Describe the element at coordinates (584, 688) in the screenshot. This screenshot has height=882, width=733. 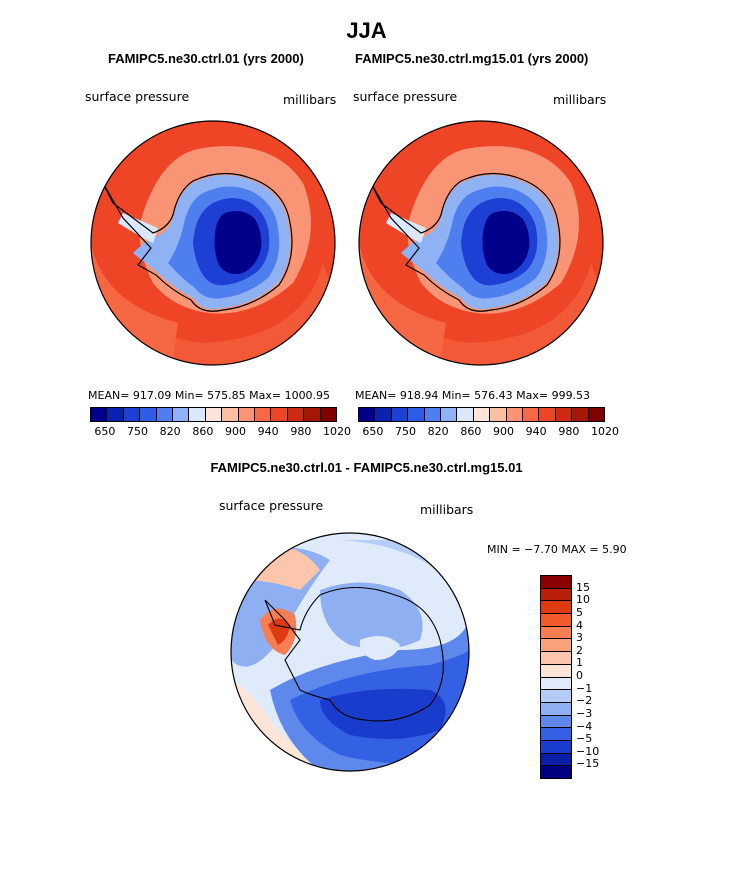
I see `colorbar-tick-label: −1` at that location.